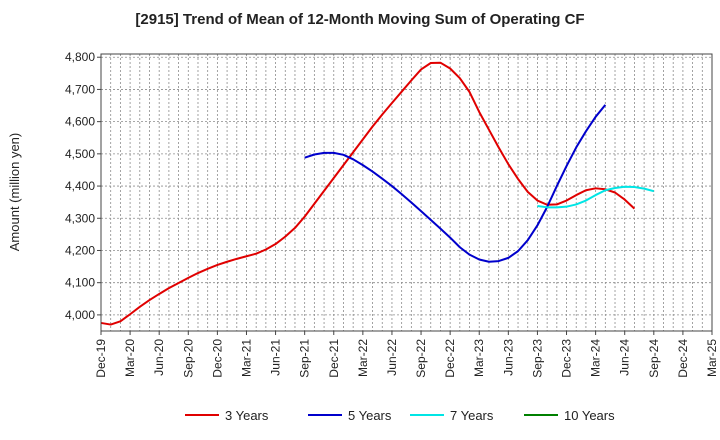 The image size is (720, 440). Describe the element at coordinates (217, 358) in the screenshot. I see `x-tick-label: Dec-20` at that location.